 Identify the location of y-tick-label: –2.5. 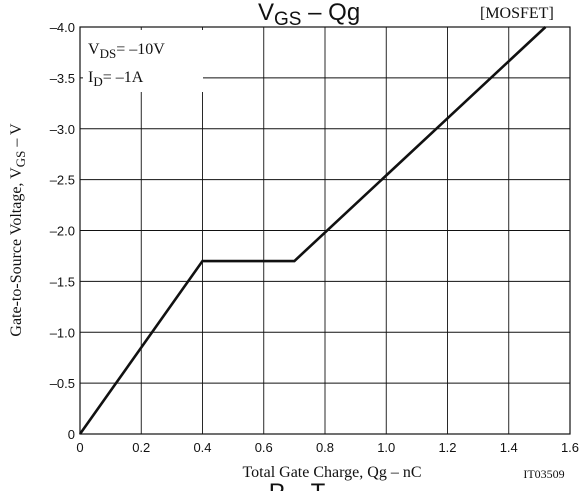
(62, 180).